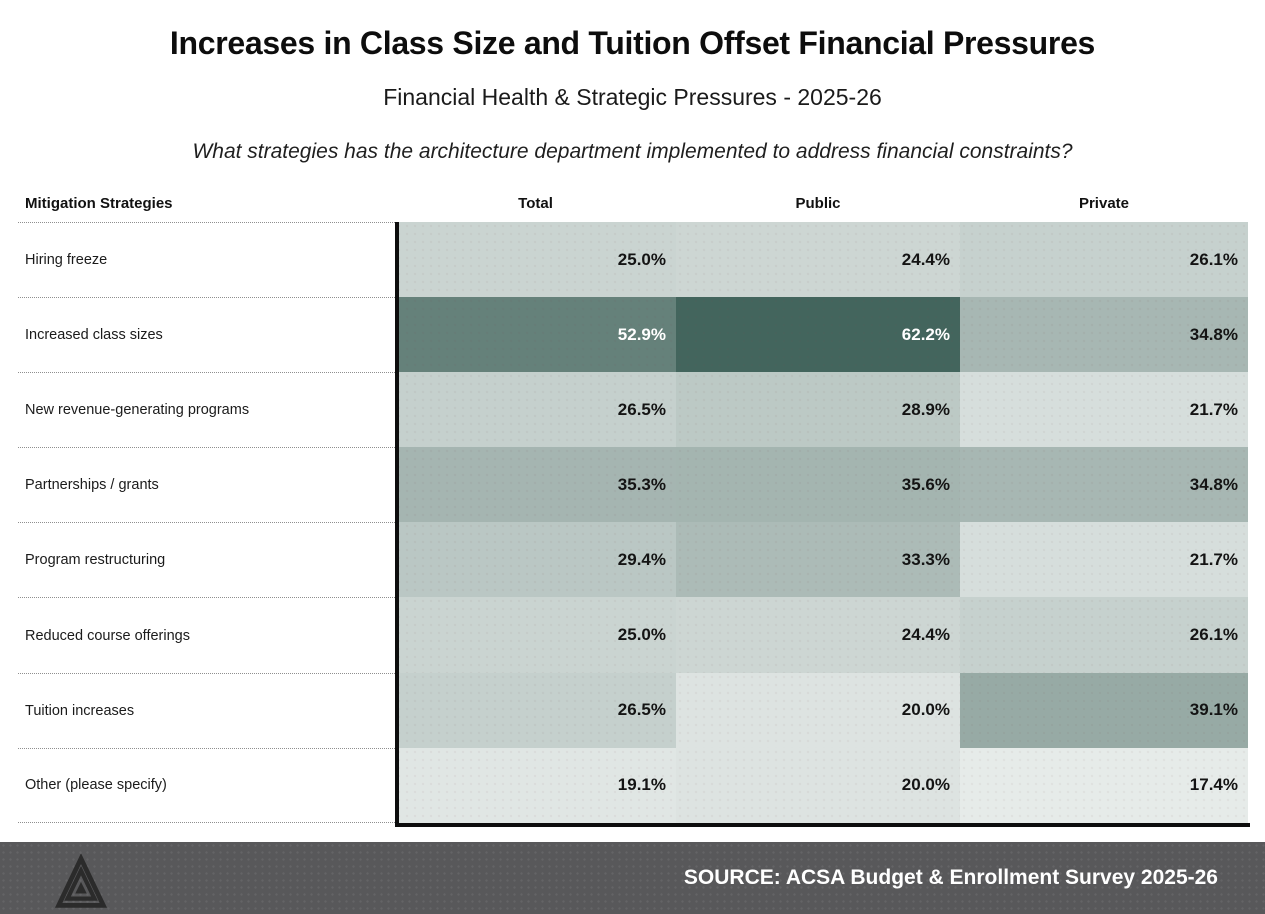  I want to click on table-left-border, so click(397, 524).